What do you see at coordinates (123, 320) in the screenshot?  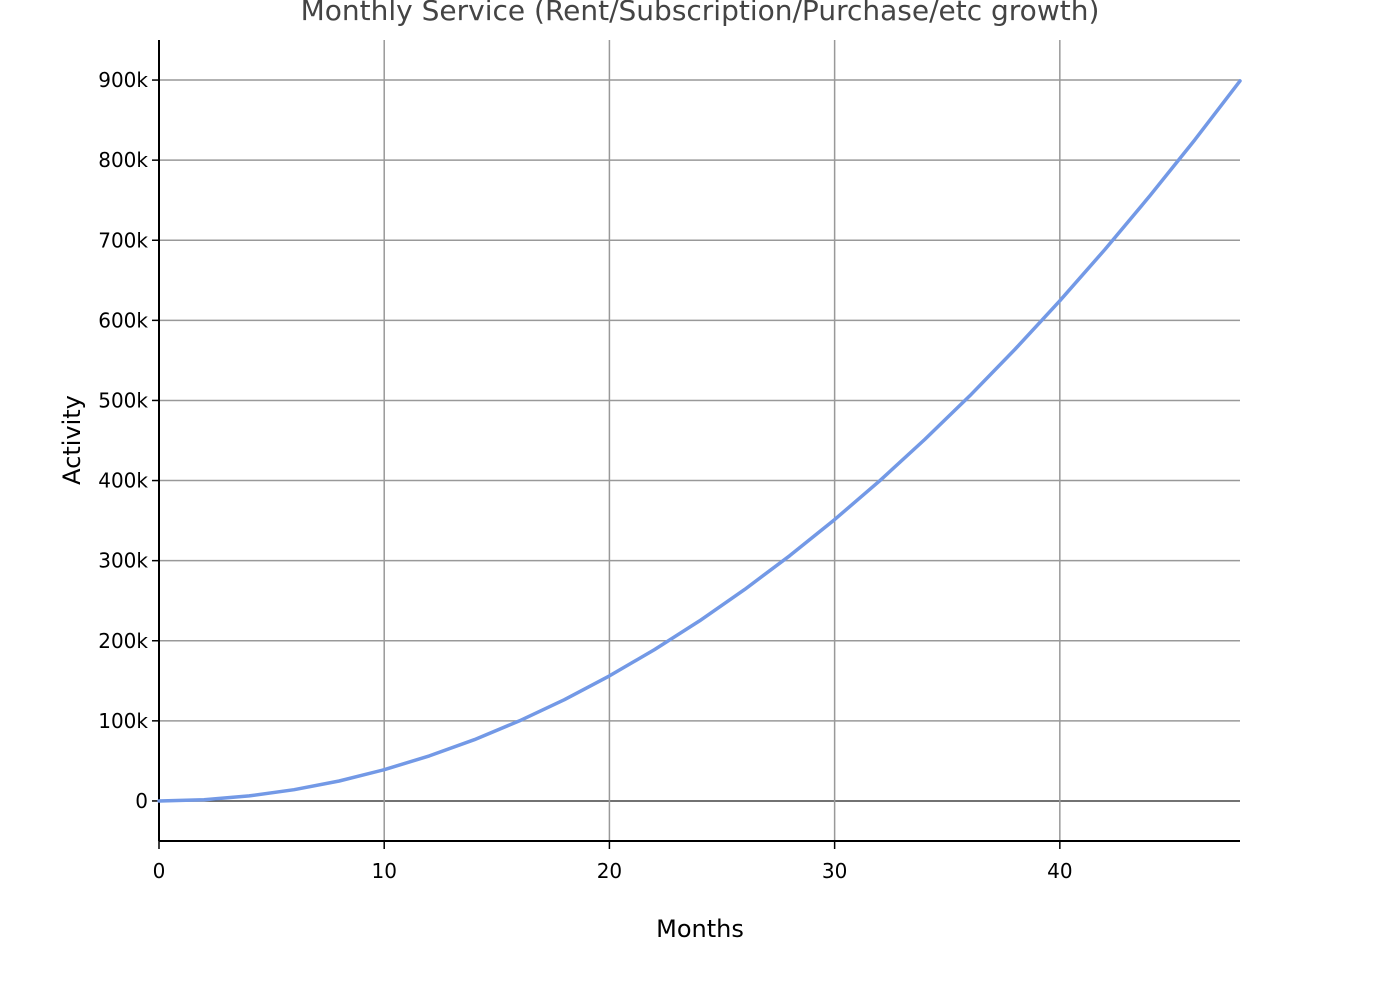 I see `y-tick-label: 600k` at bounding box center [123, 320].